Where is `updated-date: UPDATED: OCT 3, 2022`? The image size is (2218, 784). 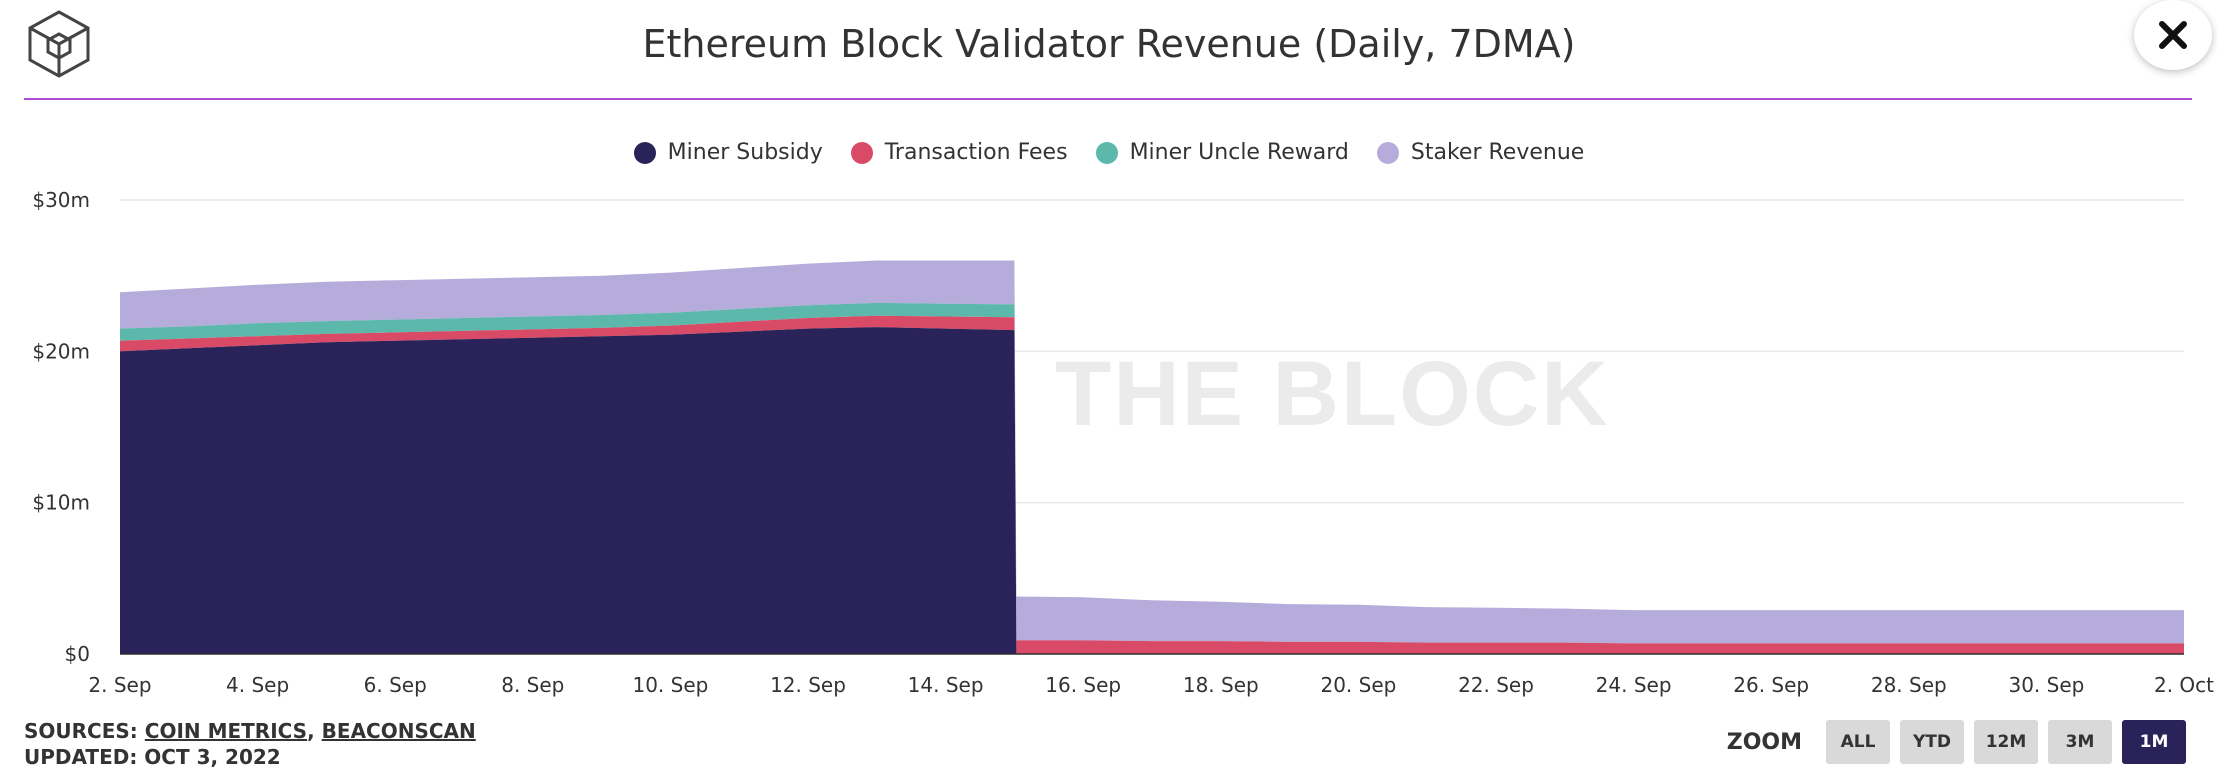
updated-date: UPDATED: OCT 3, 2022 is located at coordinates (152, 757).